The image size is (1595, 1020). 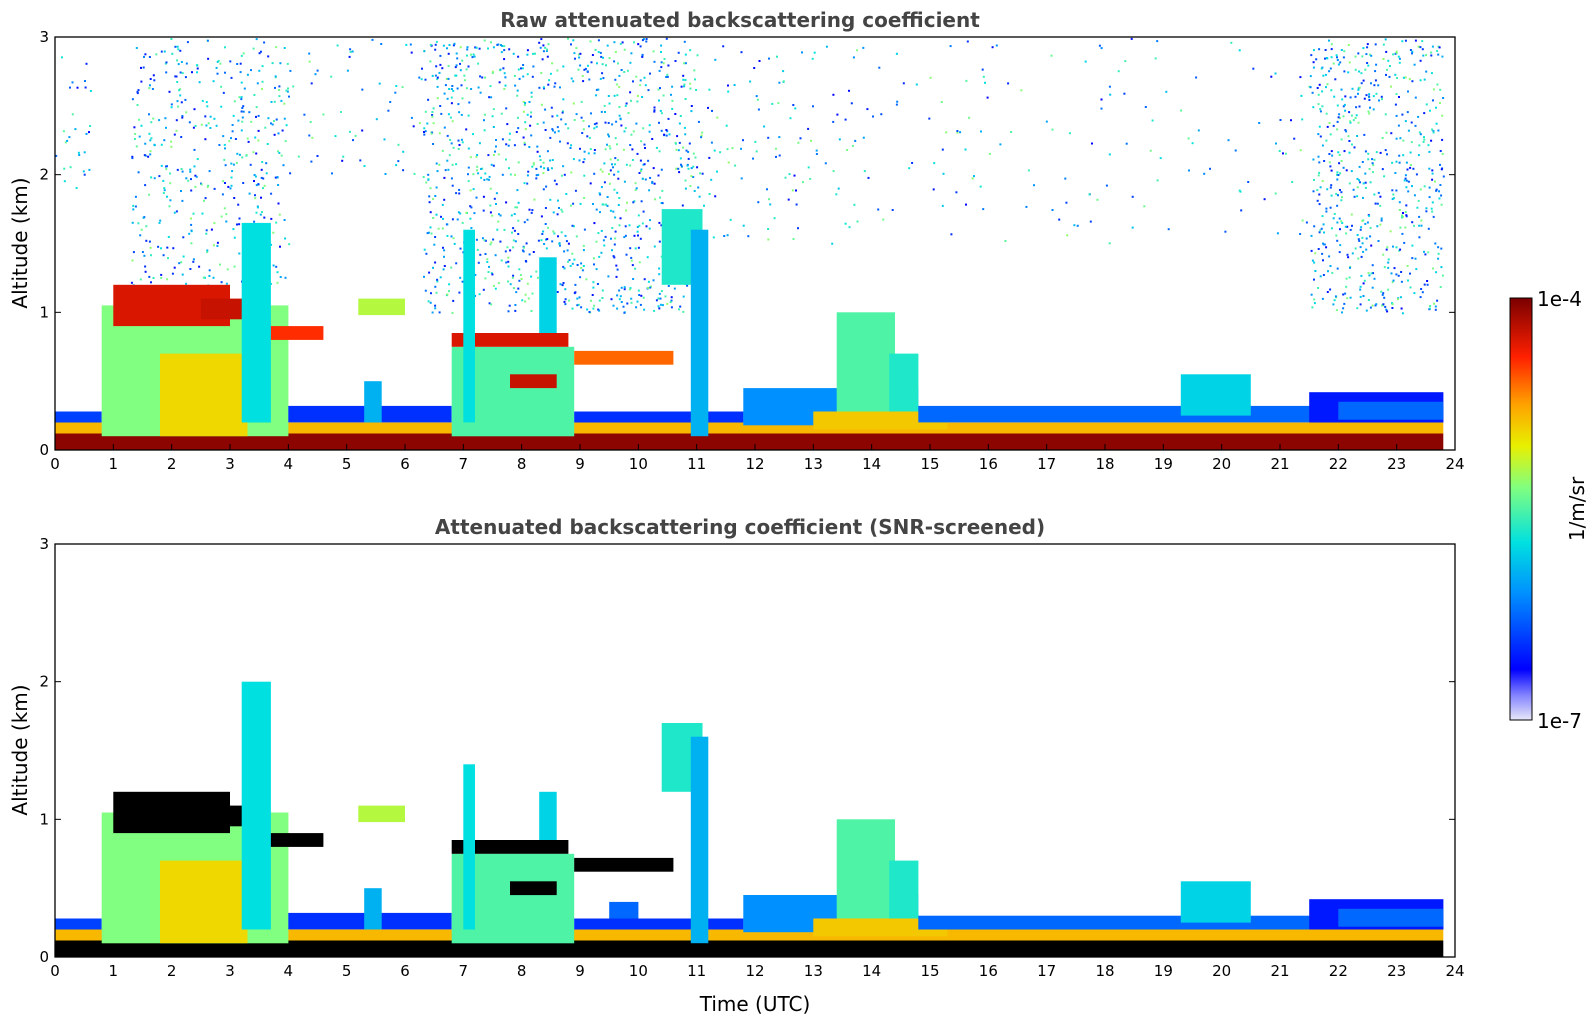 I want to click on x-tick-label: 22, so click(x=1338, y=971).